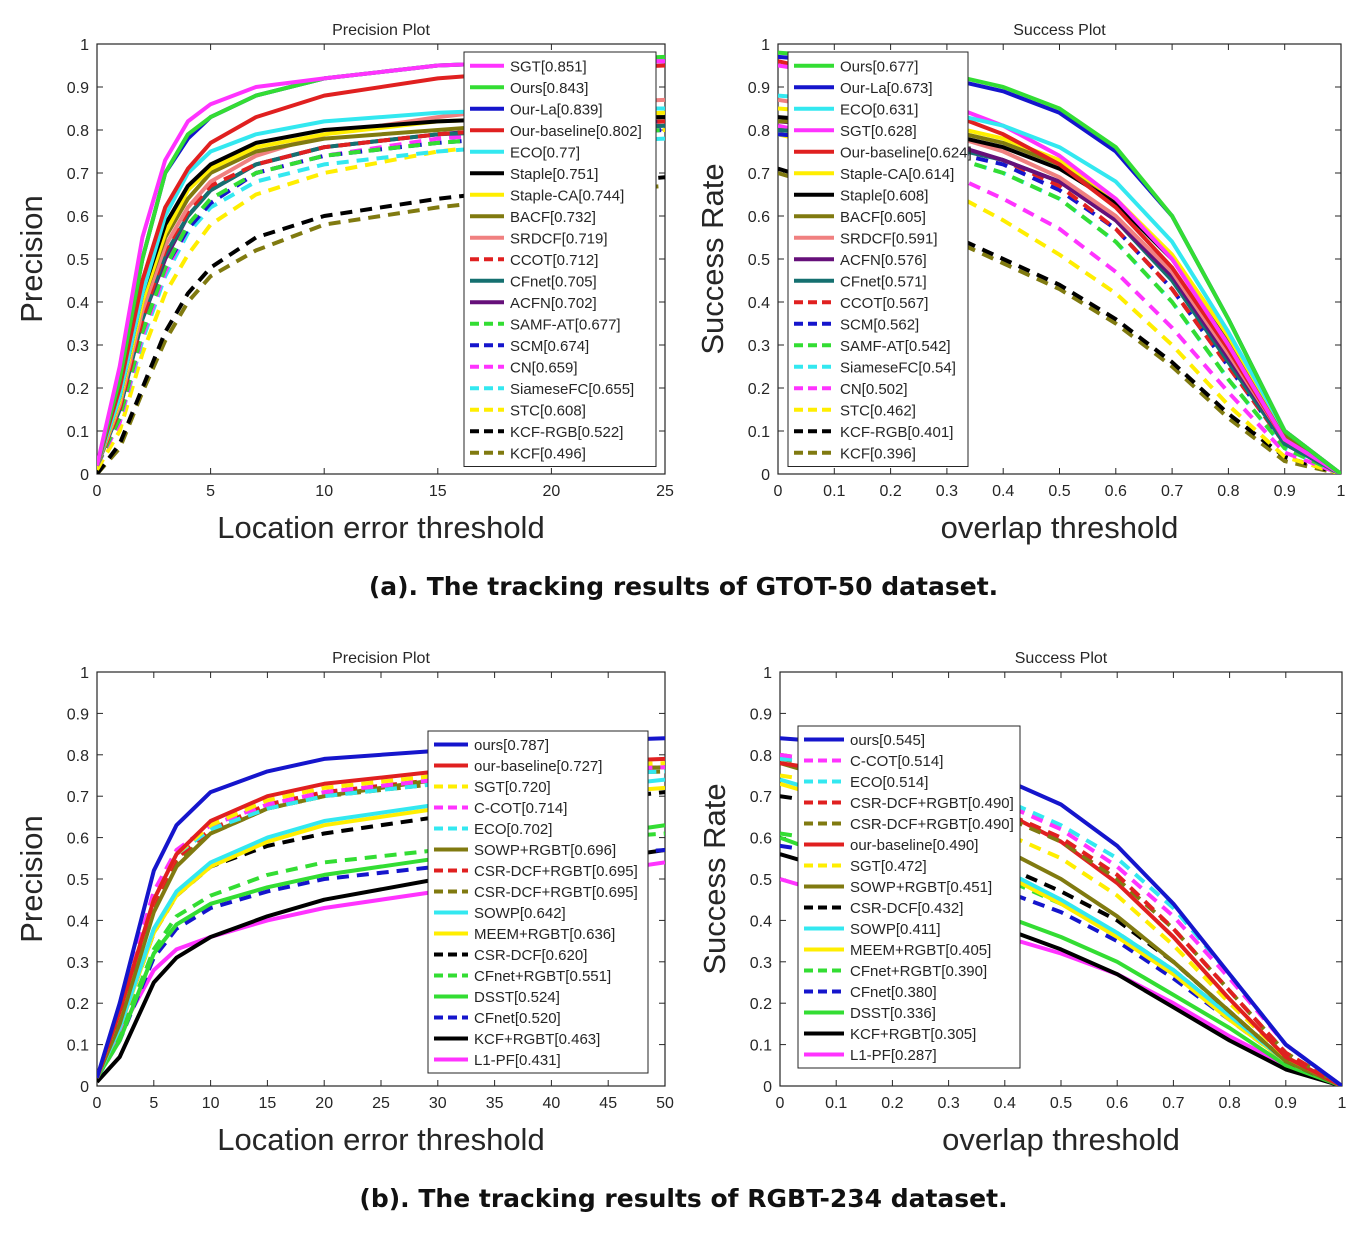 The width and height of the screenshot is (1367, 1238). What do you see at coordinates (878, 410) in the screenshot?
I see `legend-label: STC[0.462]` at bounding box center [878, 410].